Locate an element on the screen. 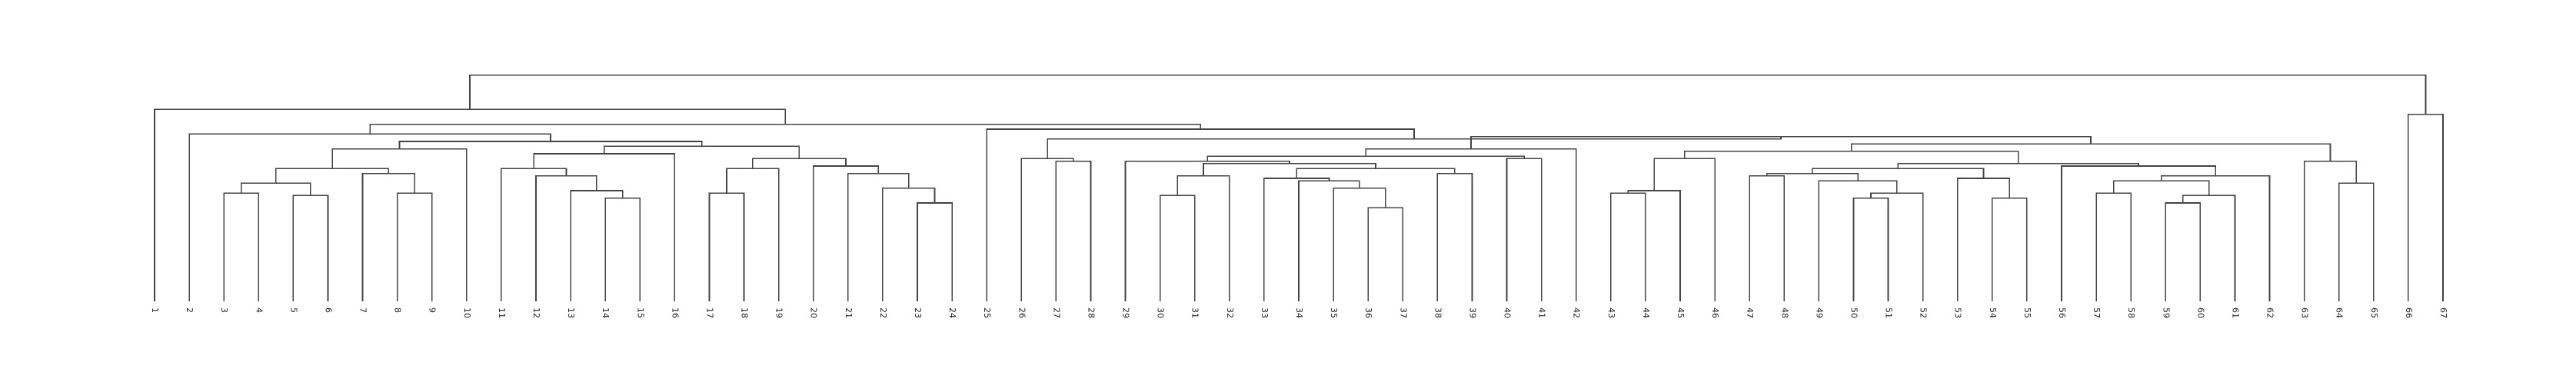 The height and width of the screenshot is (369, 2576). leaf-label: 28 is located at coordinates (1091, 313).